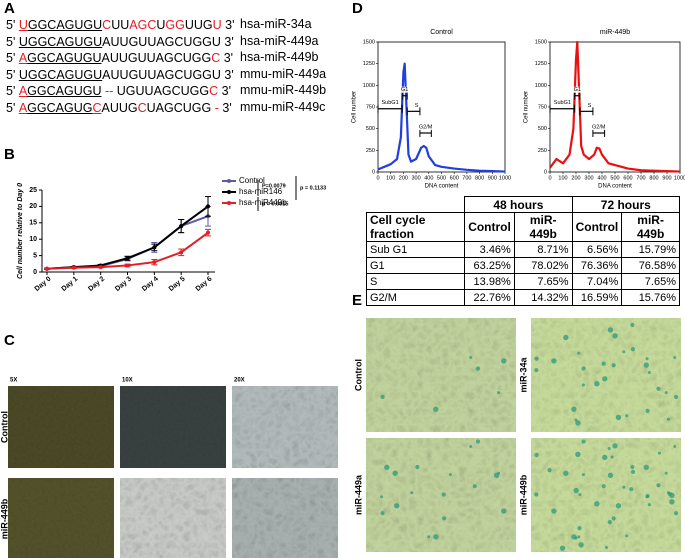 The image size is (685, 558). What do you see at coordinates (4, 427) in the screenshot?
I see `row-label: Control` at bounding box center [4, 427].